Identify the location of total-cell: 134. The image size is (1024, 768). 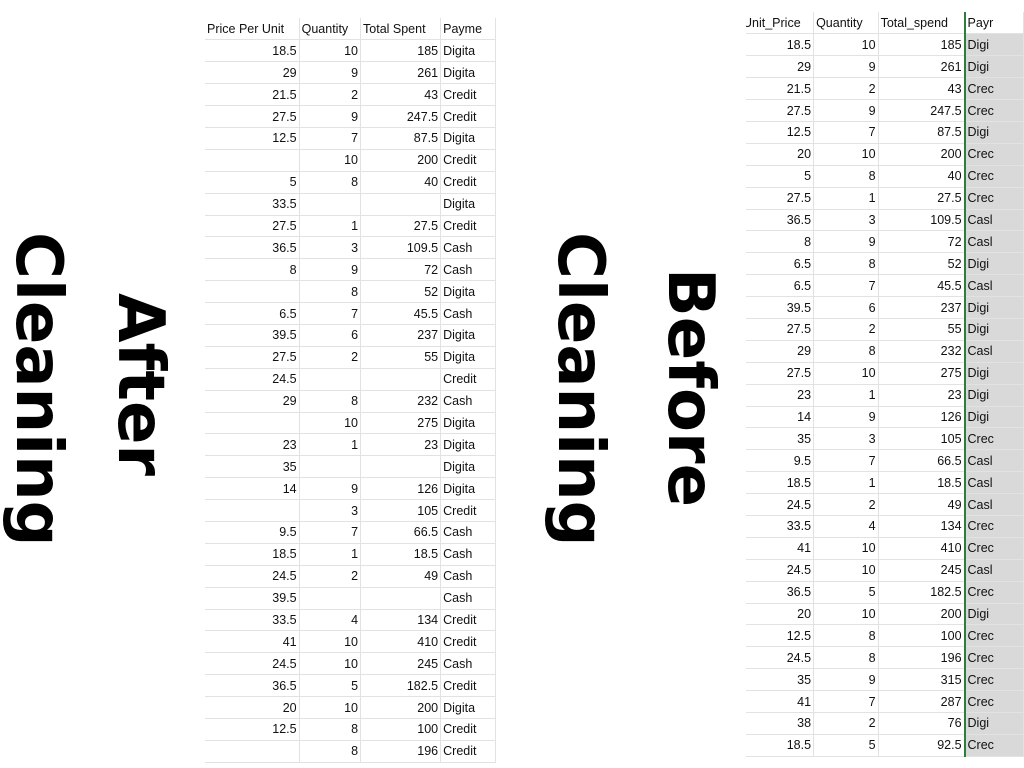
(922, 526).